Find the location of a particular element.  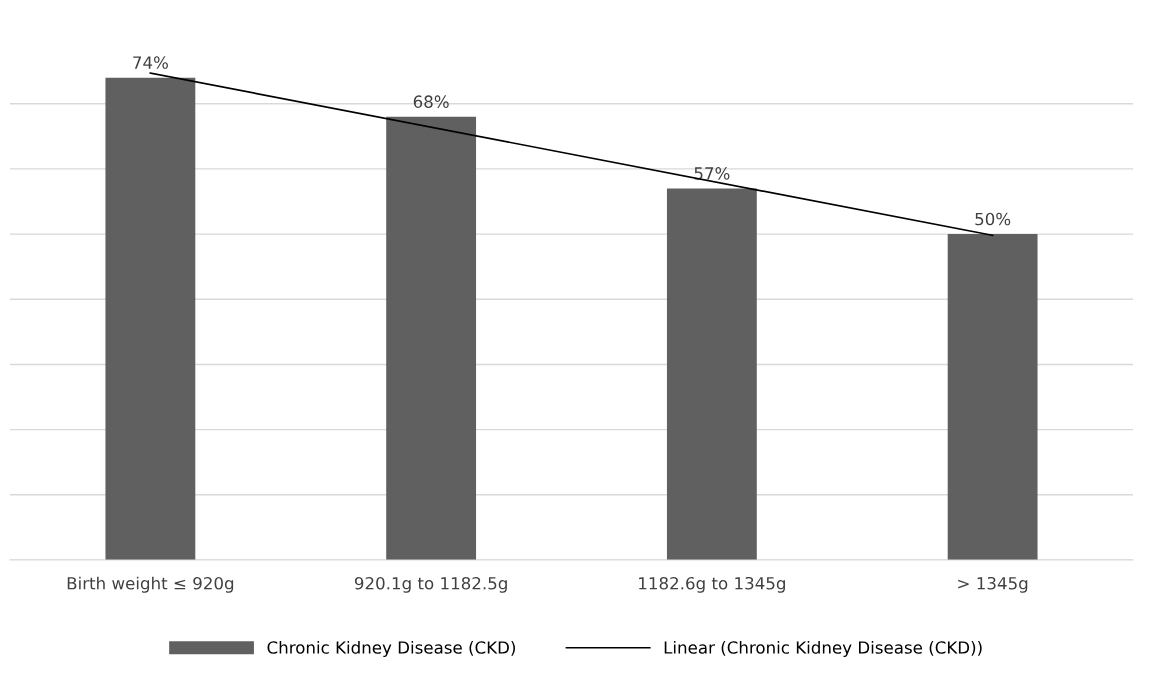

x-tick-label: Birth weight ≤ 920g is located at coordinates (150, 584).